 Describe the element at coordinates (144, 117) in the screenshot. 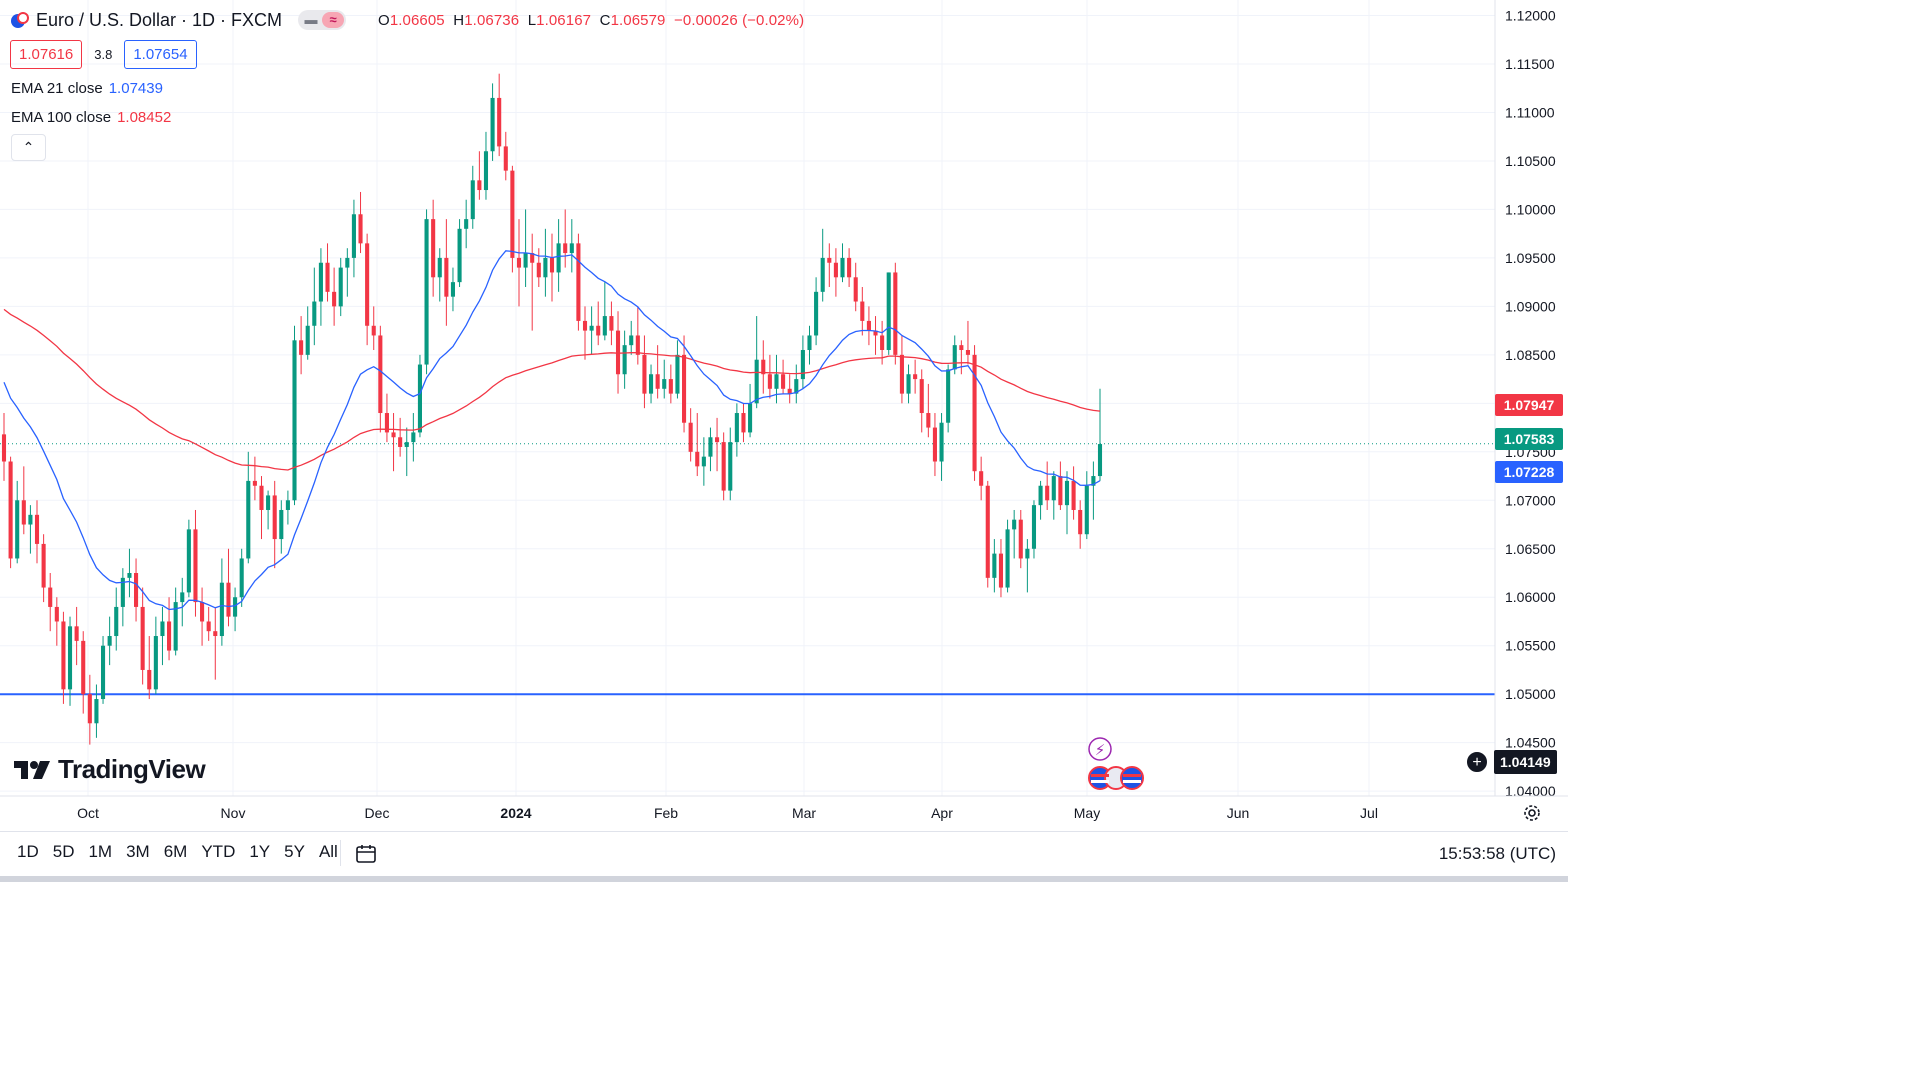

I see `ema100-value: 1.08452` at that location.